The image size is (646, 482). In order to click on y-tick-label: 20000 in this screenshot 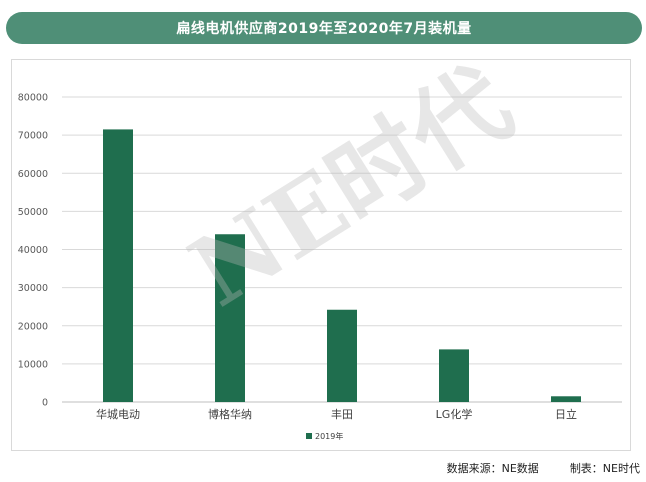, I will do `click(33, 326)`.